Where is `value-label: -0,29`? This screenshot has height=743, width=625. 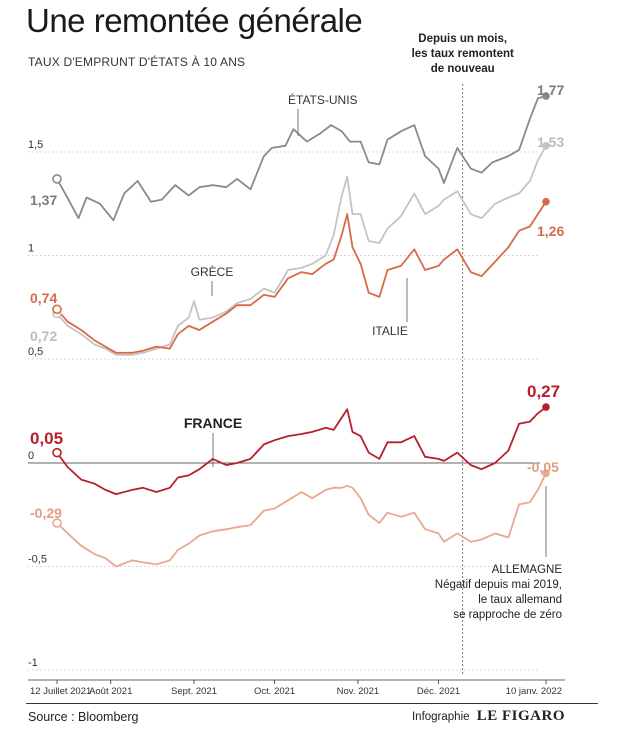
value-label: -0,29 is located at coordinates (46, 513).